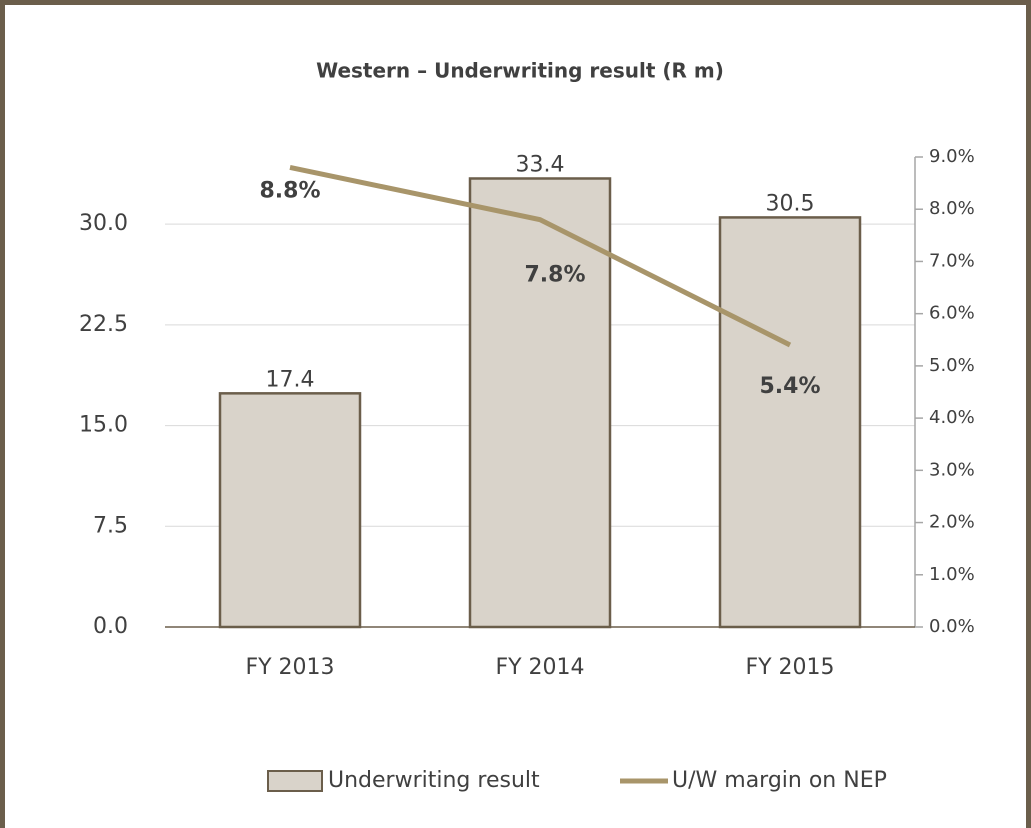 The width and height of the screenshot is (1031, 828). I want to click on y2-tick-label: 0.0%, so click(952, 626).